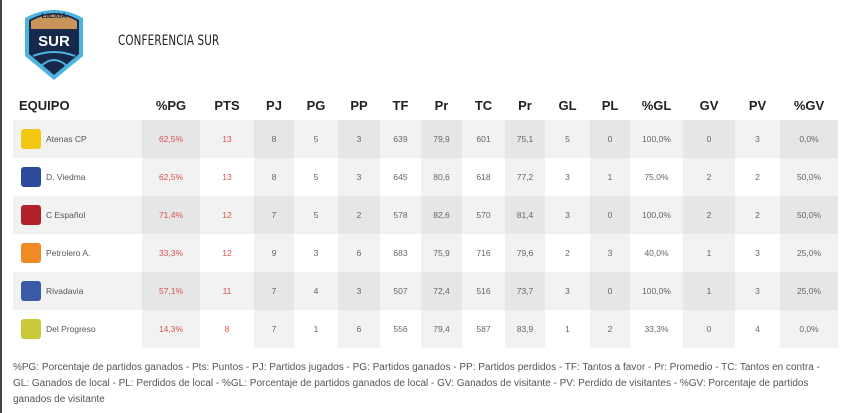 The height and width of the screenshot is (413, 850). I want to click on stat-cell-gl: 5, so click(567, 139).